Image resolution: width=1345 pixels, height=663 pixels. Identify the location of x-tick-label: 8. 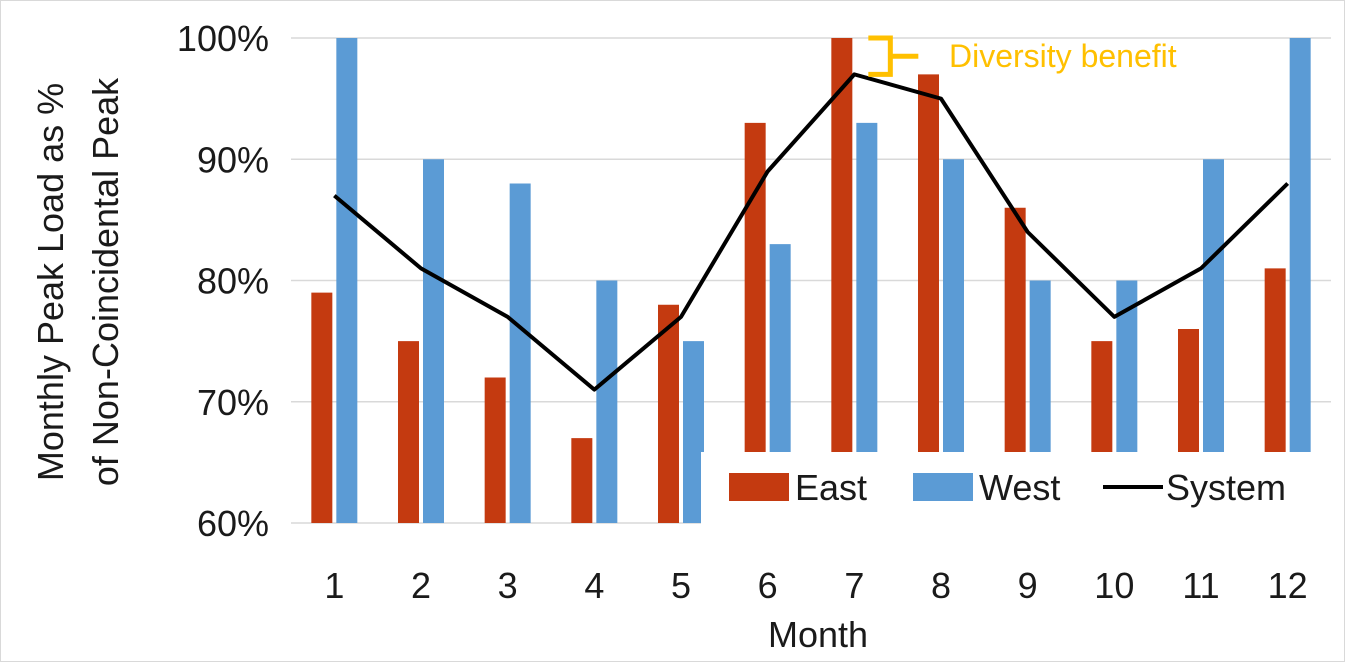
(941, 585).